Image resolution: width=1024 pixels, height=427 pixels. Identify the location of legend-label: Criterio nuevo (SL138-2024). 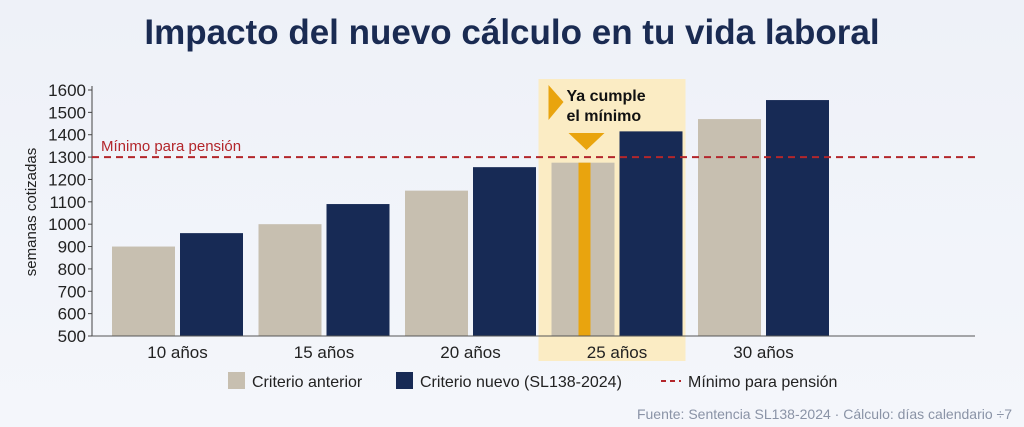
(521, 382).